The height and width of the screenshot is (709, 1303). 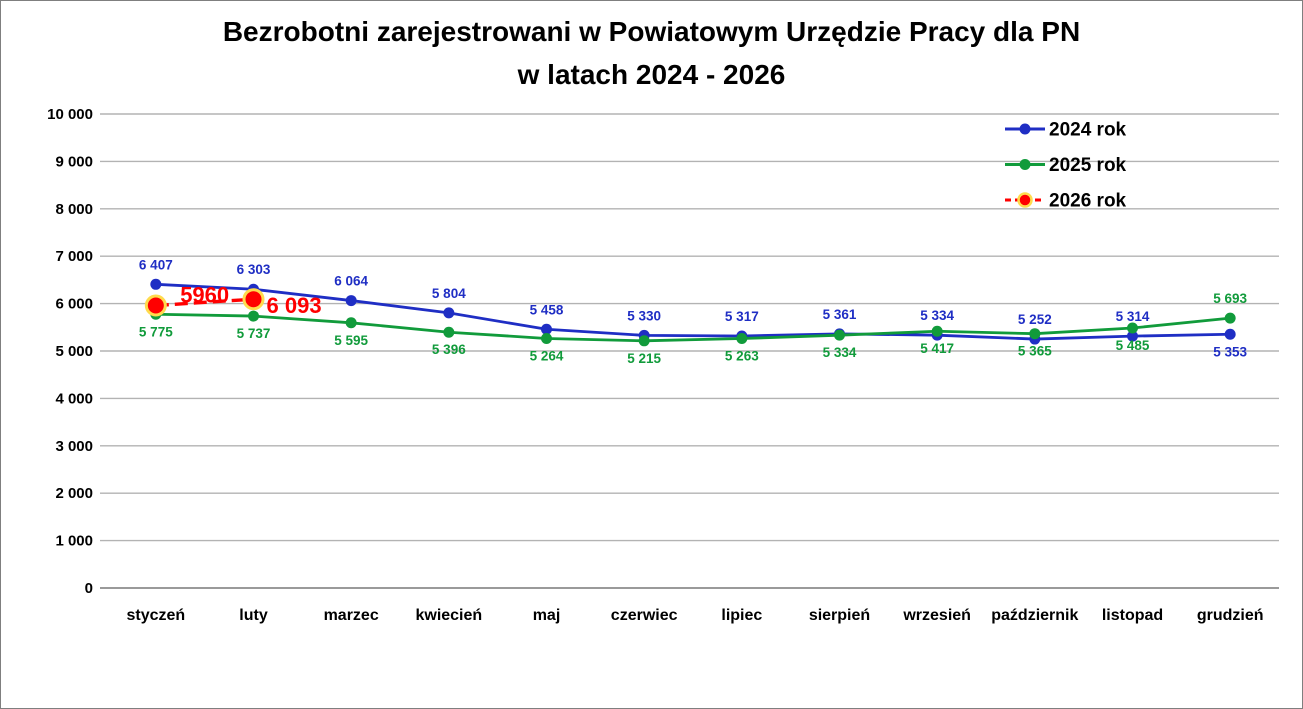 What do you see at coordinates (156, 264) in the screenshot?
I see `data-label: 6 407` at bounding box center [156, 264].